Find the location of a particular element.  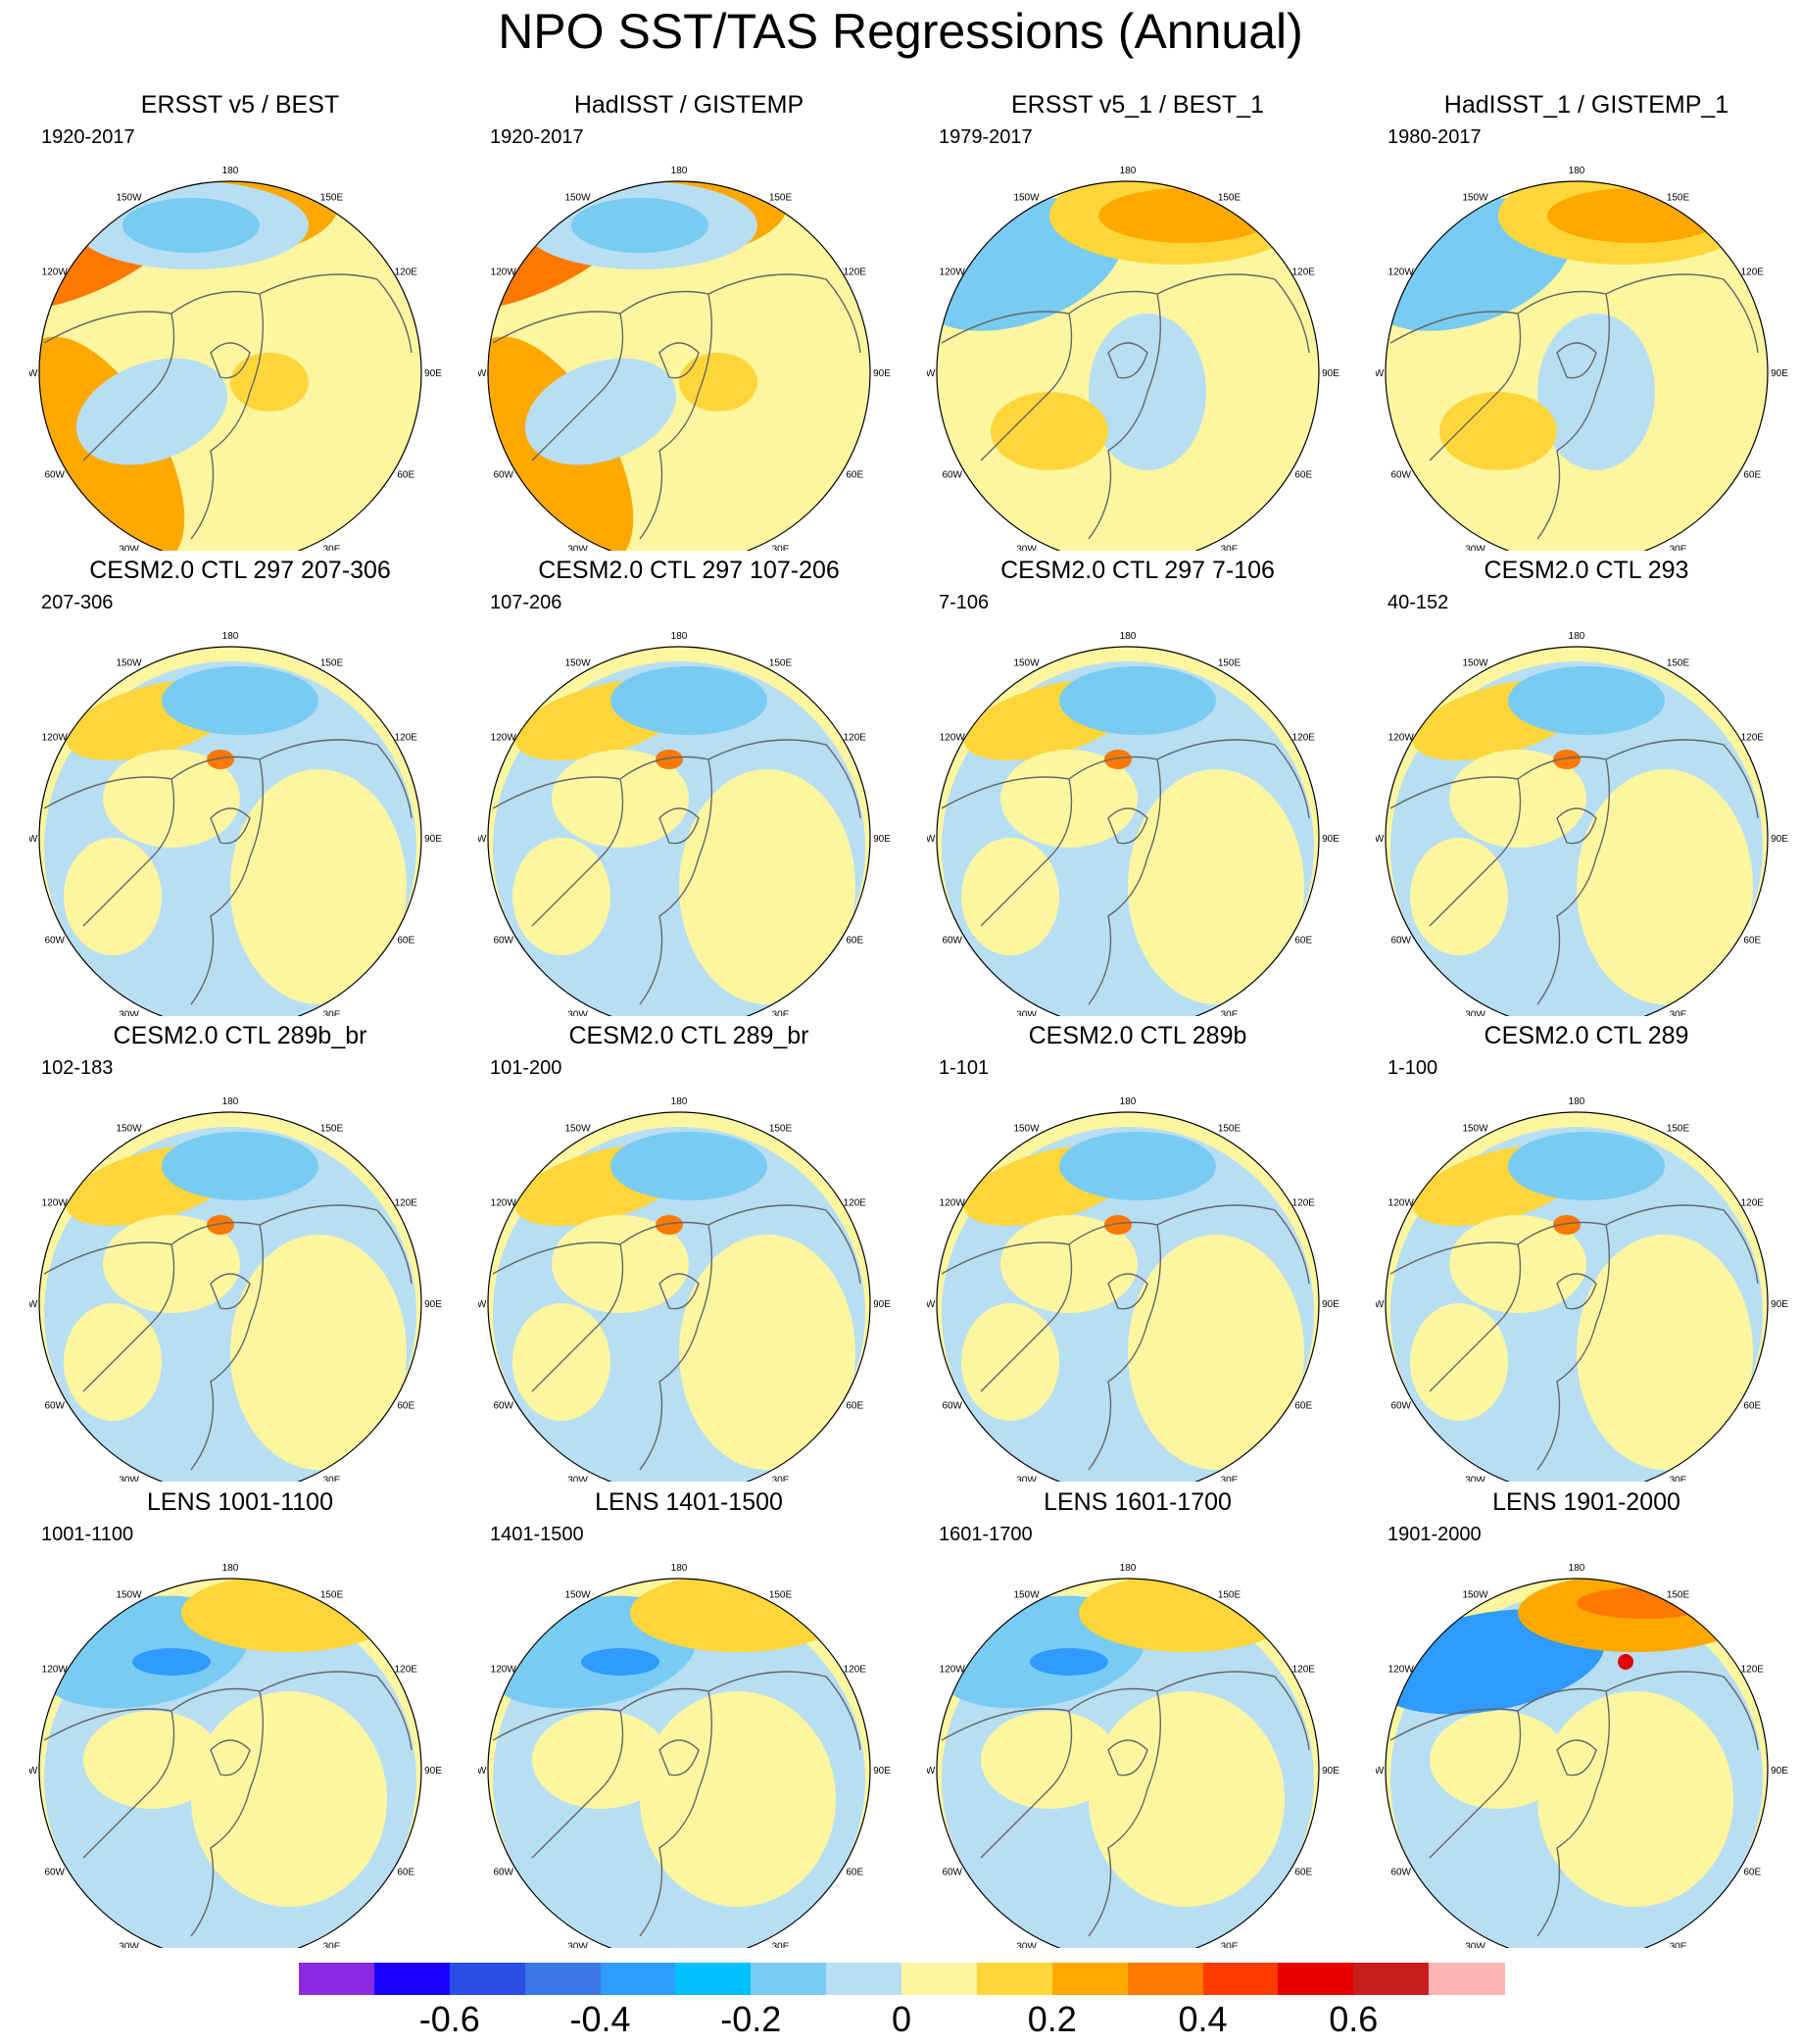

panel-period: 1901-2000 is located at coordinates (1434, 1535).